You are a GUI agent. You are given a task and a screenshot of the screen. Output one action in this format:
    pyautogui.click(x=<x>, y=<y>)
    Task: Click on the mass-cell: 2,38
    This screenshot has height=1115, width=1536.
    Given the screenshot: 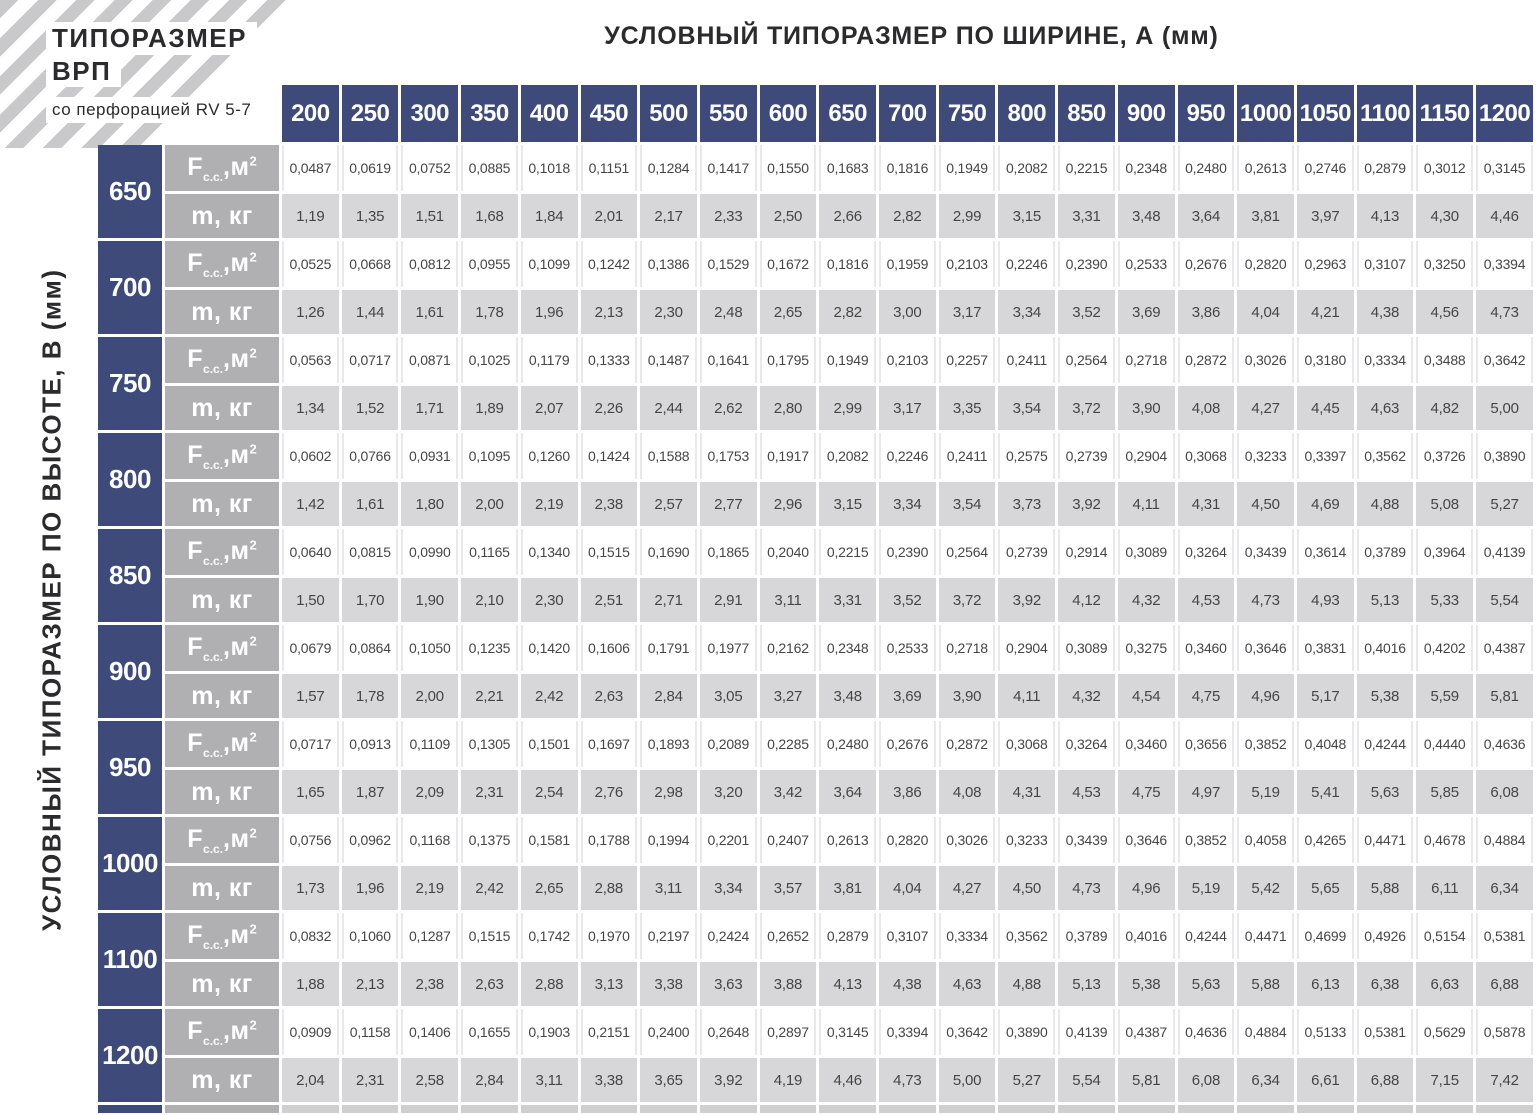 What is the action you would take?
    pyautogui.click(x=430, y=984)
    